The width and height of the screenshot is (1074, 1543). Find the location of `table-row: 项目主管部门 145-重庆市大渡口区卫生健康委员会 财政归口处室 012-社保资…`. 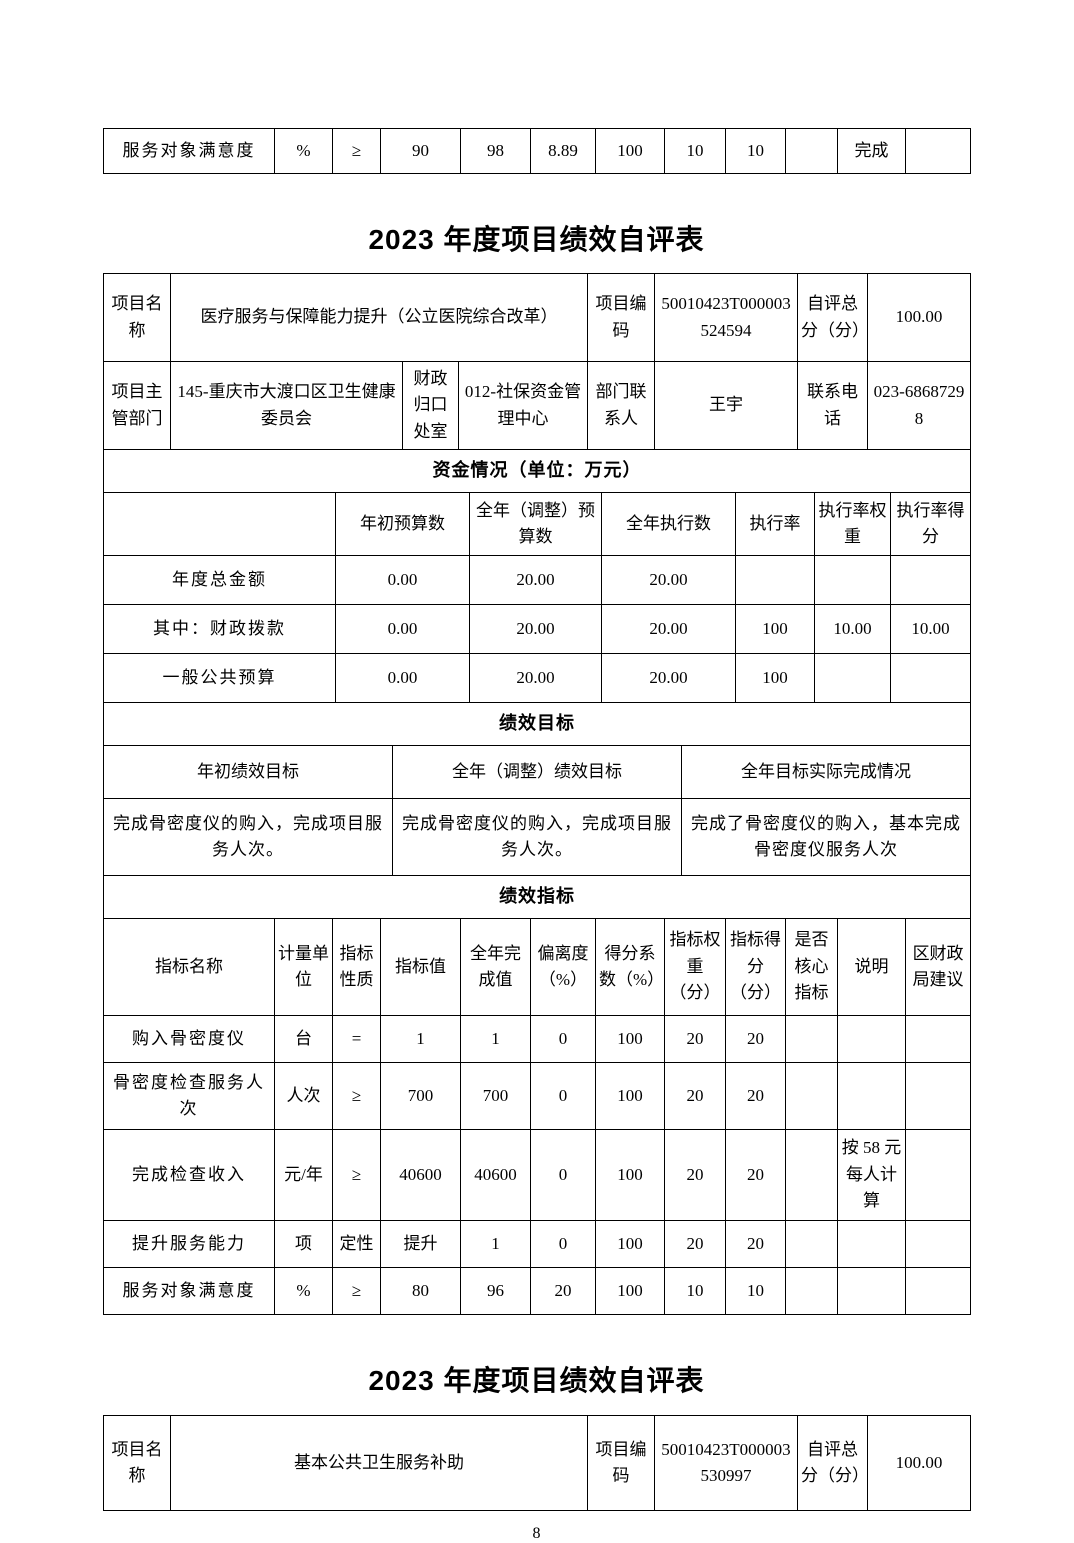

table-row: 项目主管部门 145-重庆市大渡口区卫生健康委员会 财政归口处室 012-社保资… is located at coordinates (537, 405).